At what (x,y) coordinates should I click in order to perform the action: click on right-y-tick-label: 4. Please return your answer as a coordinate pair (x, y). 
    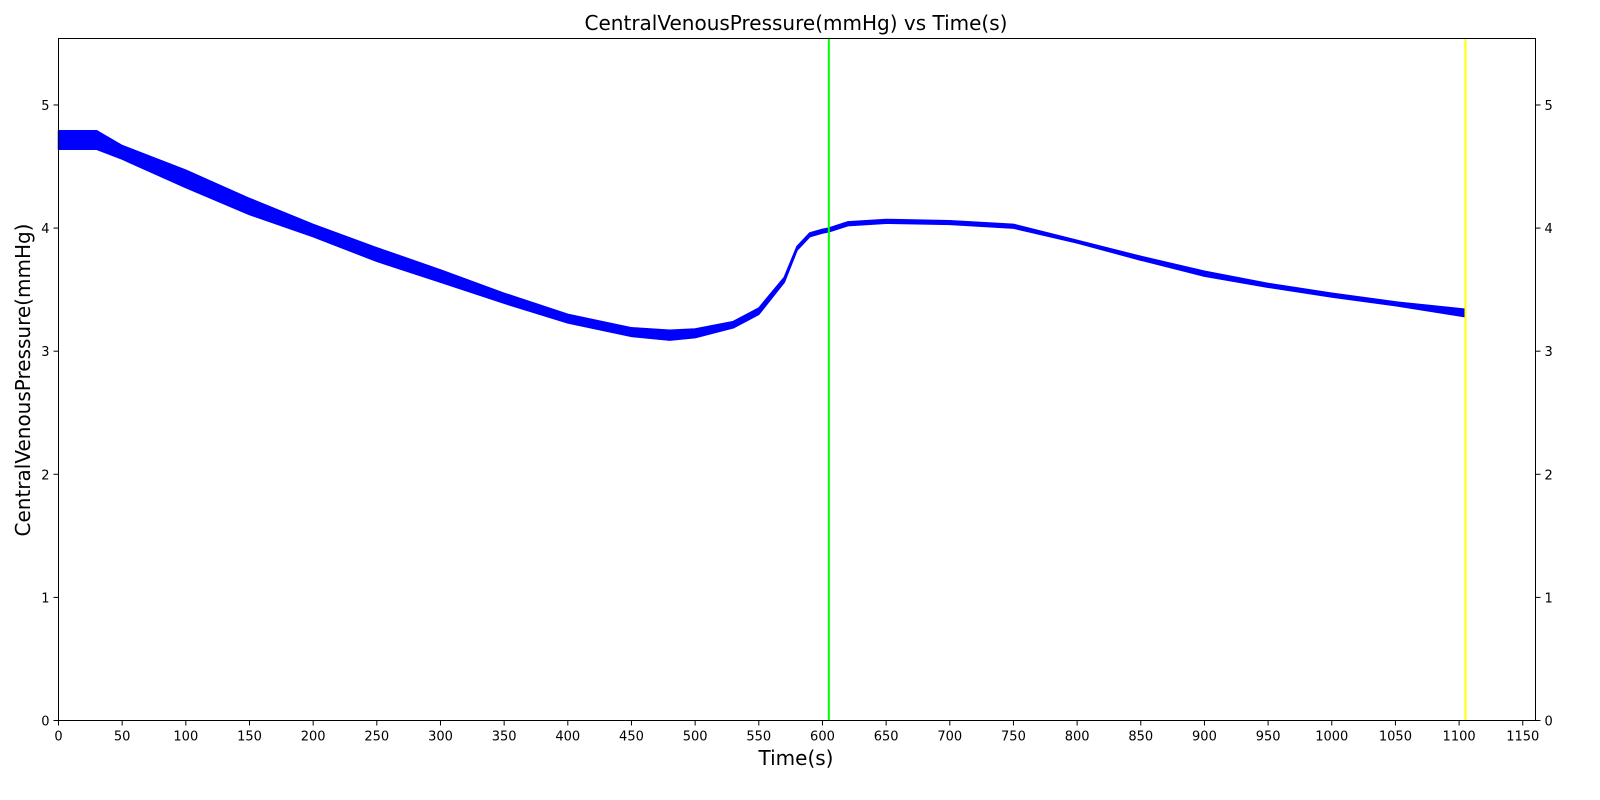
    Looking at the image, I should click on (1549, 229).